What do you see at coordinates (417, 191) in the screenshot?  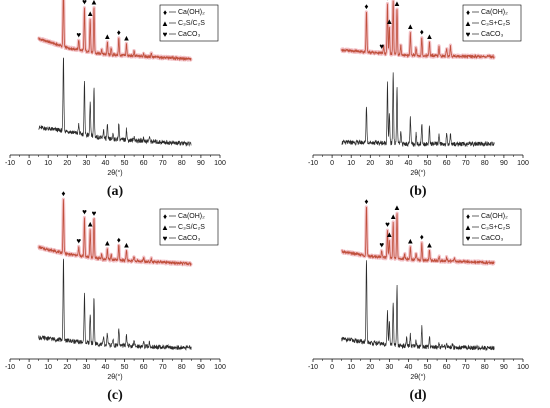 I see `panel-label: (b)` at bounding box center [417, 191].